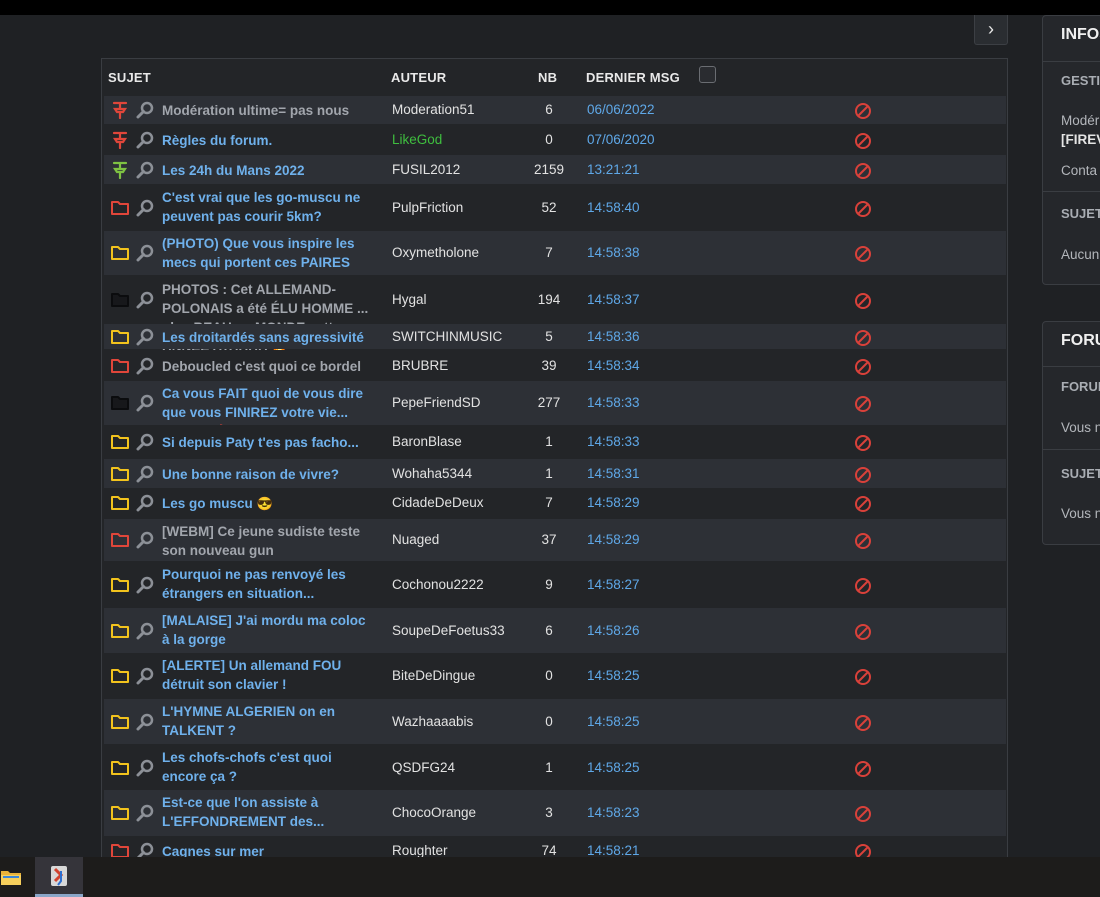 Image resolution: width=1100 pixels, height=897 pixels. What do you see at coordinates (433, 721) in the screenshot?
I see `topic-author: Wazhaaaabis` at bounding box center [433, 721].